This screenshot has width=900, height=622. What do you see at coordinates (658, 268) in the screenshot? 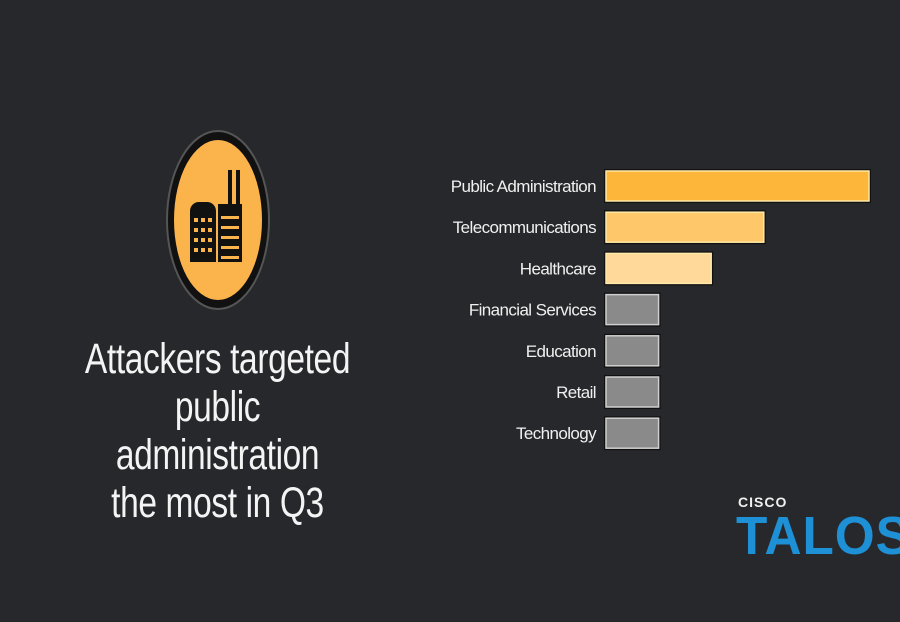
I see `bar-healthcare` at bounding box center [658, 268].